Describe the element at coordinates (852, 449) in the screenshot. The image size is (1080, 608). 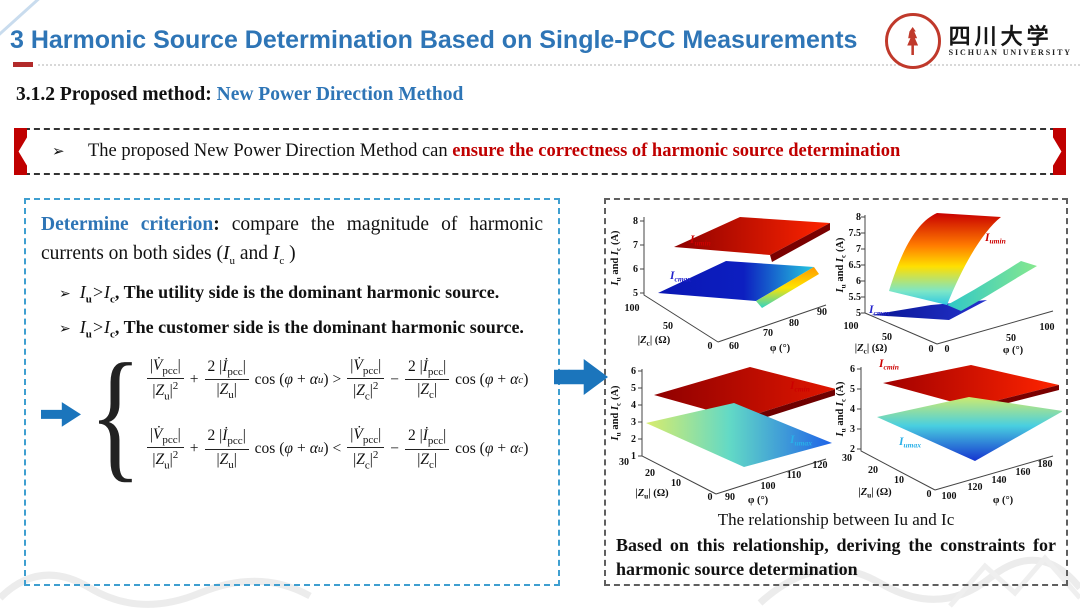
I see `y-tick: 2` at that location.